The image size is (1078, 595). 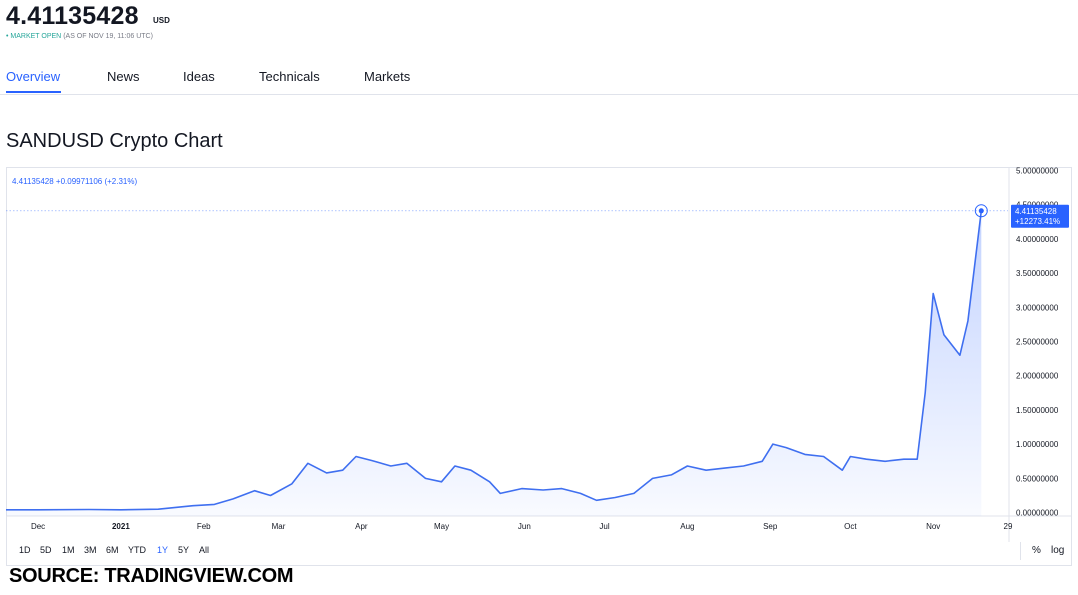 What do you see at coordinates (524, 526) in the screenshot?
I see `x-tick-label: Jun` at bounding box center [524, 526].